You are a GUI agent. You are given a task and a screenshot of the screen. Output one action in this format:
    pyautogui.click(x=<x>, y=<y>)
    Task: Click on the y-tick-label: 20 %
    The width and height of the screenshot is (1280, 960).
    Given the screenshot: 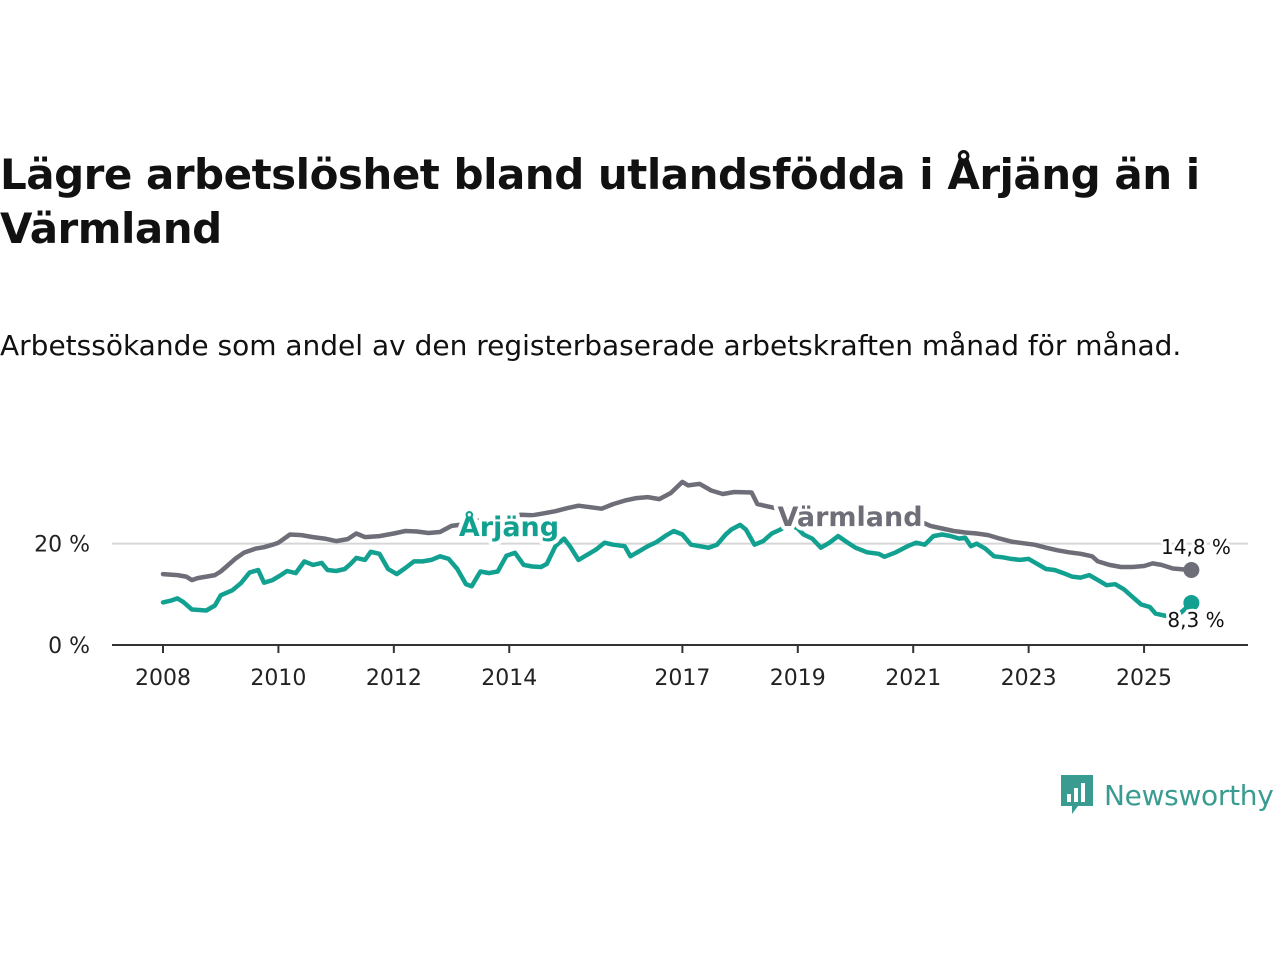 What is the action you would take?
    pyautogui.click(x=62, y=545)
    